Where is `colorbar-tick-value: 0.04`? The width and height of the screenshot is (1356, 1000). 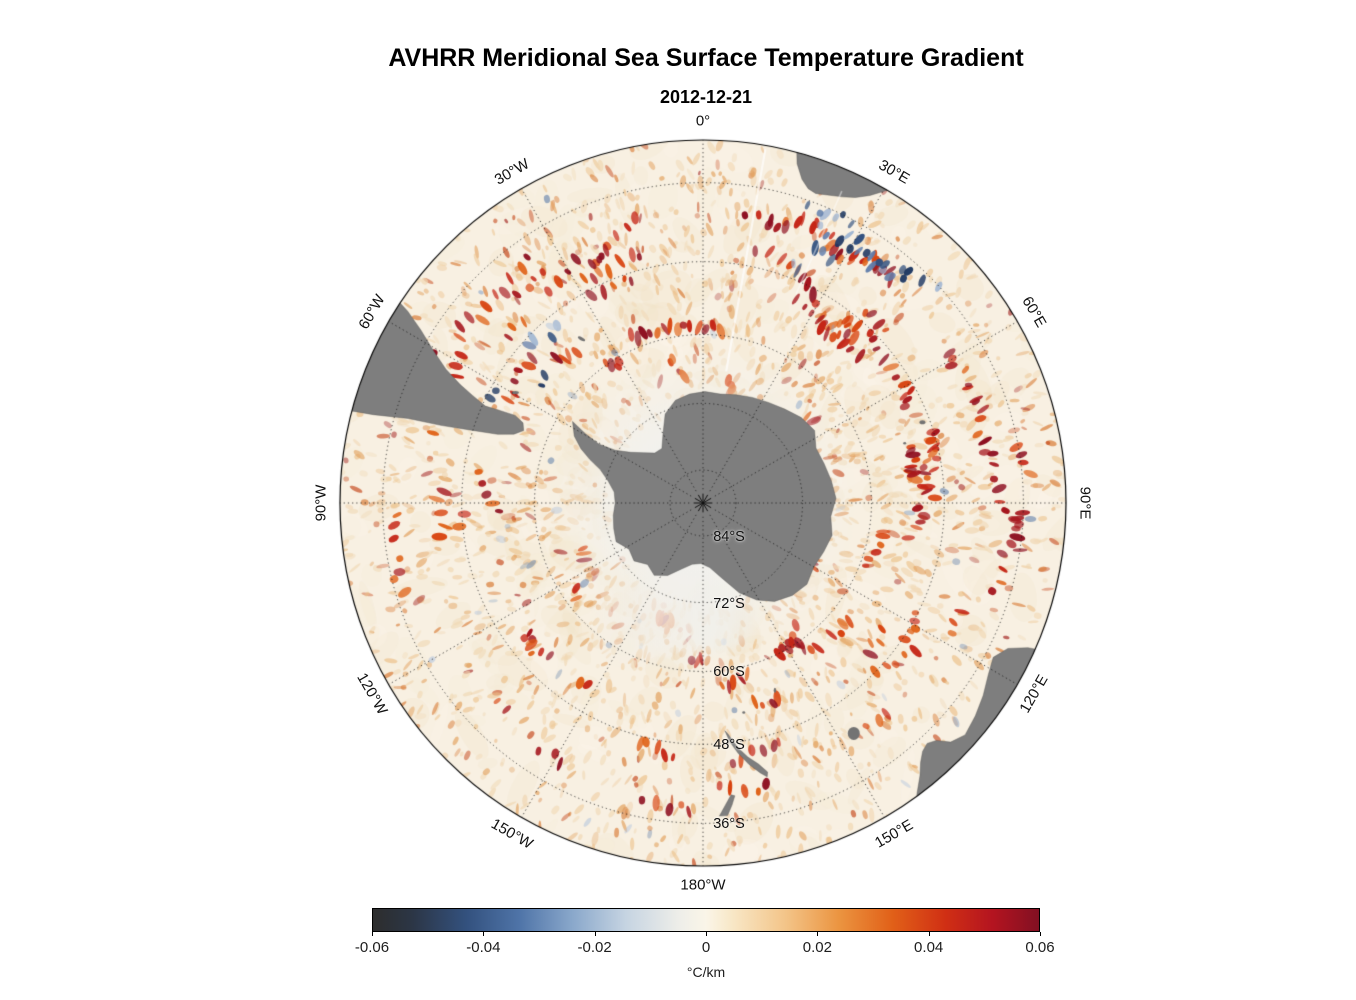
colorbar-tick-value: 0.04 is located at coordinates (929, 947).